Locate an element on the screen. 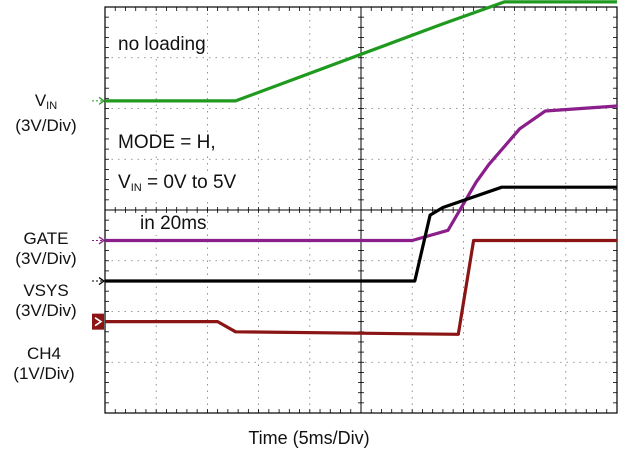 The width and height of the screenshot is (618, 456). channel-scale-vin: (3V/Div) is located at coordinates (46, 125).